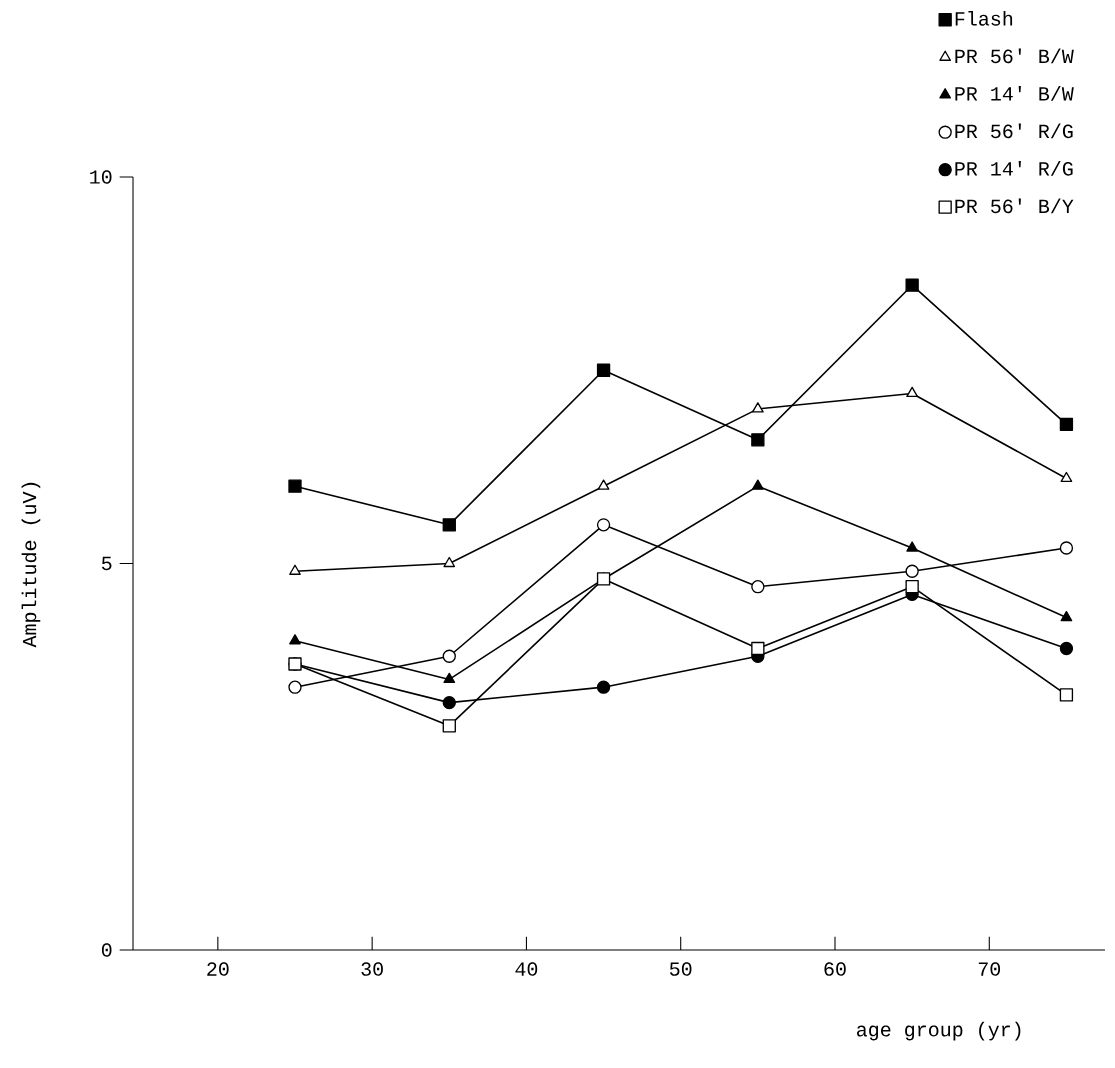 The height and width of the screenshot is (1068, 1115). What do you see at coordinates (1014, 168) in the screenshot?
I see `legend-label: PR 14' R/G` at bounding box center [1014, 168].